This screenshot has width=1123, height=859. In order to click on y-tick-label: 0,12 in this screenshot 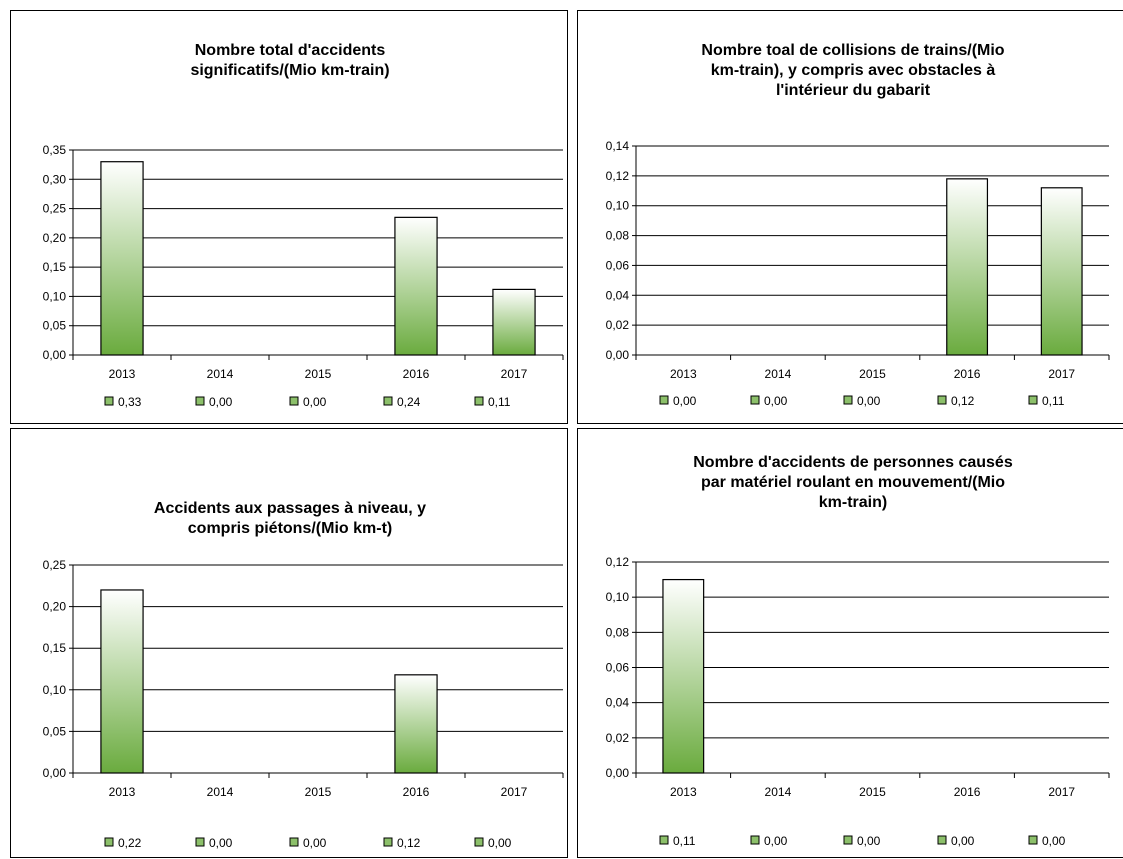, I will do `click(618, 562)`.